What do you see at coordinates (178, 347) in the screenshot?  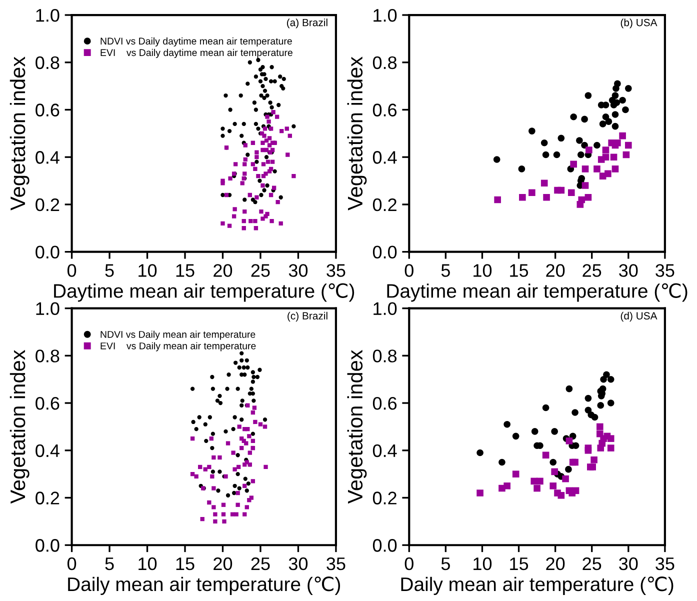 I see `legend-label: EVI vs Daily mean air temperature` at bounding box center [178, 347].